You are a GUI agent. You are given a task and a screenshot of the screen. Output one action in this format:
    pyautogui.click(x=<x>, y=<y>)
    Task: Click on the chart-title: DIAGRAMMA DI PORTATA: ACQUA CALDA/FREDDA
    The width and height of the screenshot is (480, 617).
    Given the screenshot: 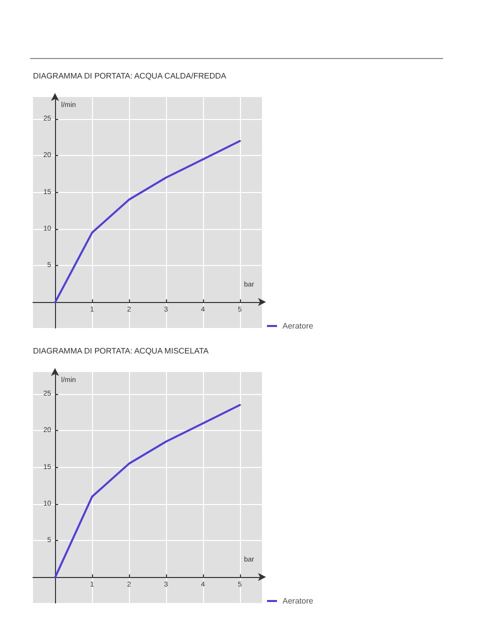 What is the action you would take?
    pyautogui.click(x=130, y=76)
    